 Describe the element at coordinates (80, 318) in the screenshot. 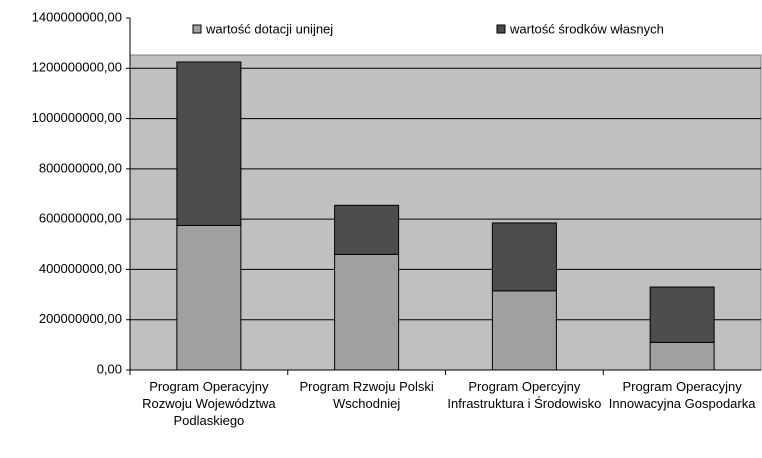

I see `y-tick-label: 200000000,00` at that location.